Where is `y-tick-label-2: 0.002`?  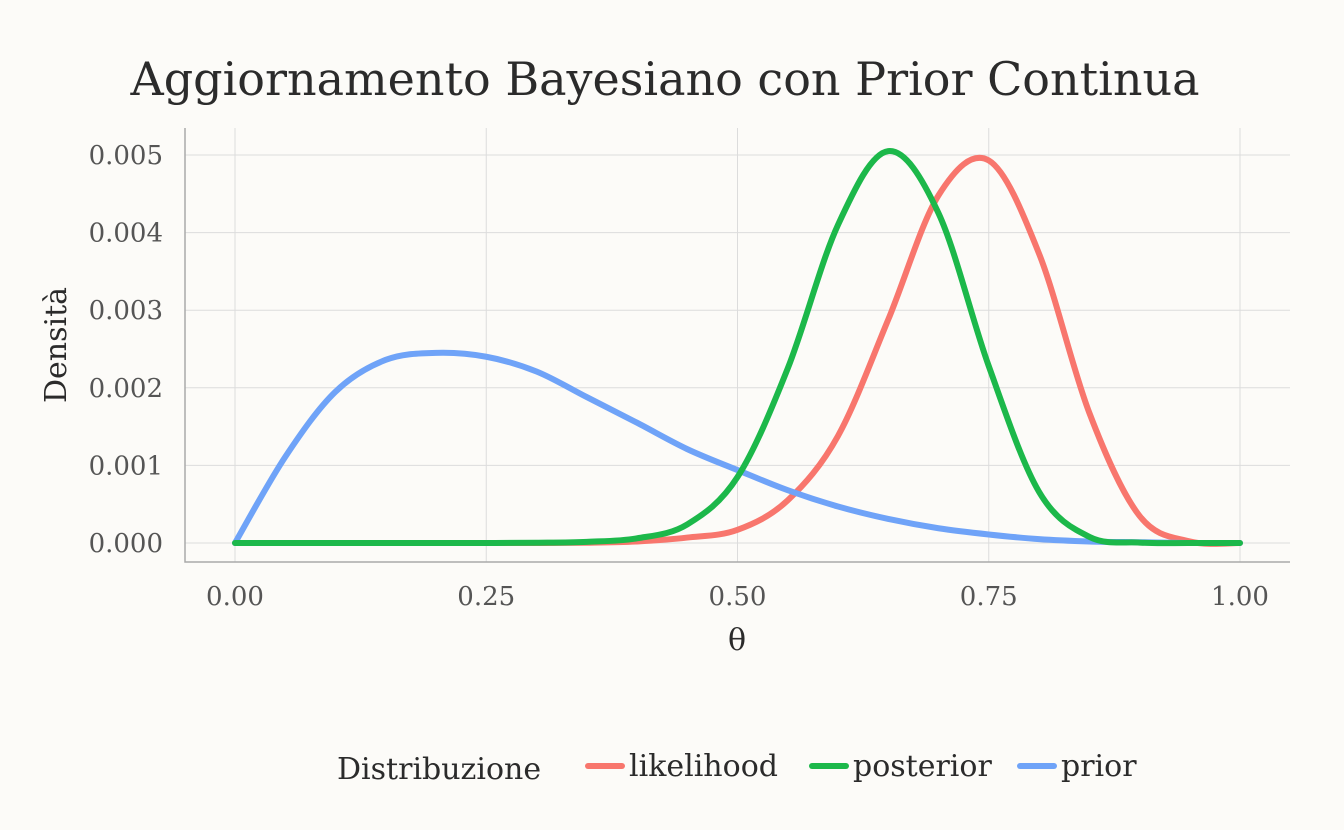
y-tick-label-2: 0.002 is located at coordinates (126, 389).